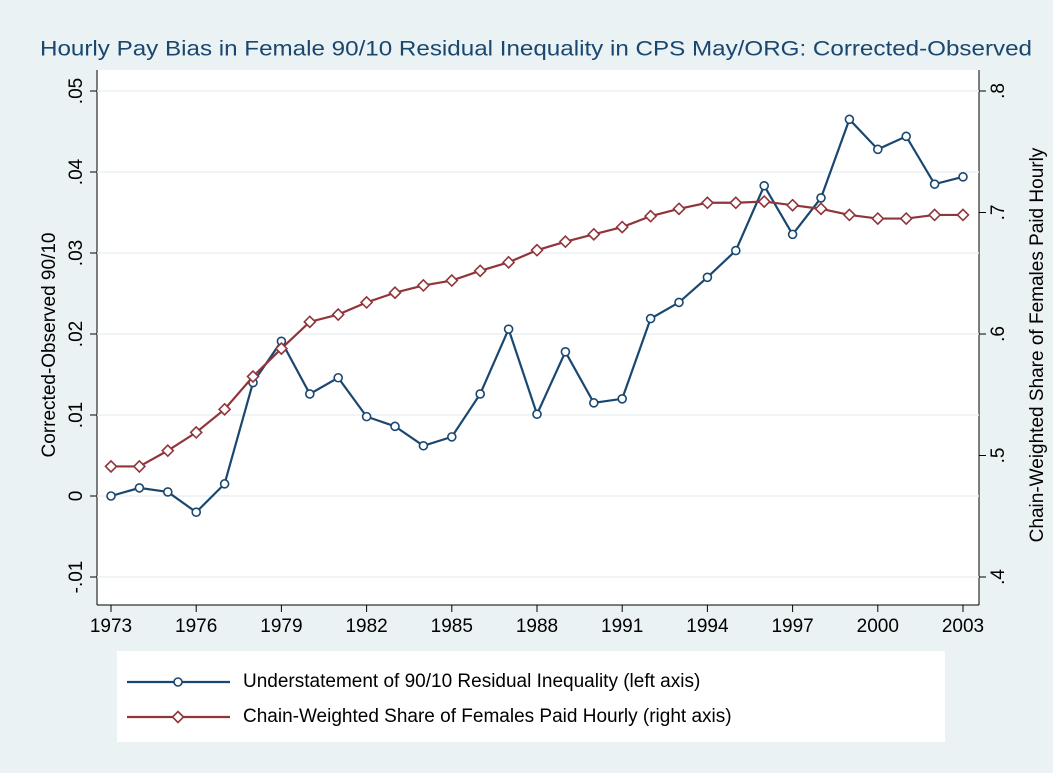  Describe the element at coordinates (49, 345) in the screenshot. I see `y-axis-label: Corrected-Observed 90/10` at that location.